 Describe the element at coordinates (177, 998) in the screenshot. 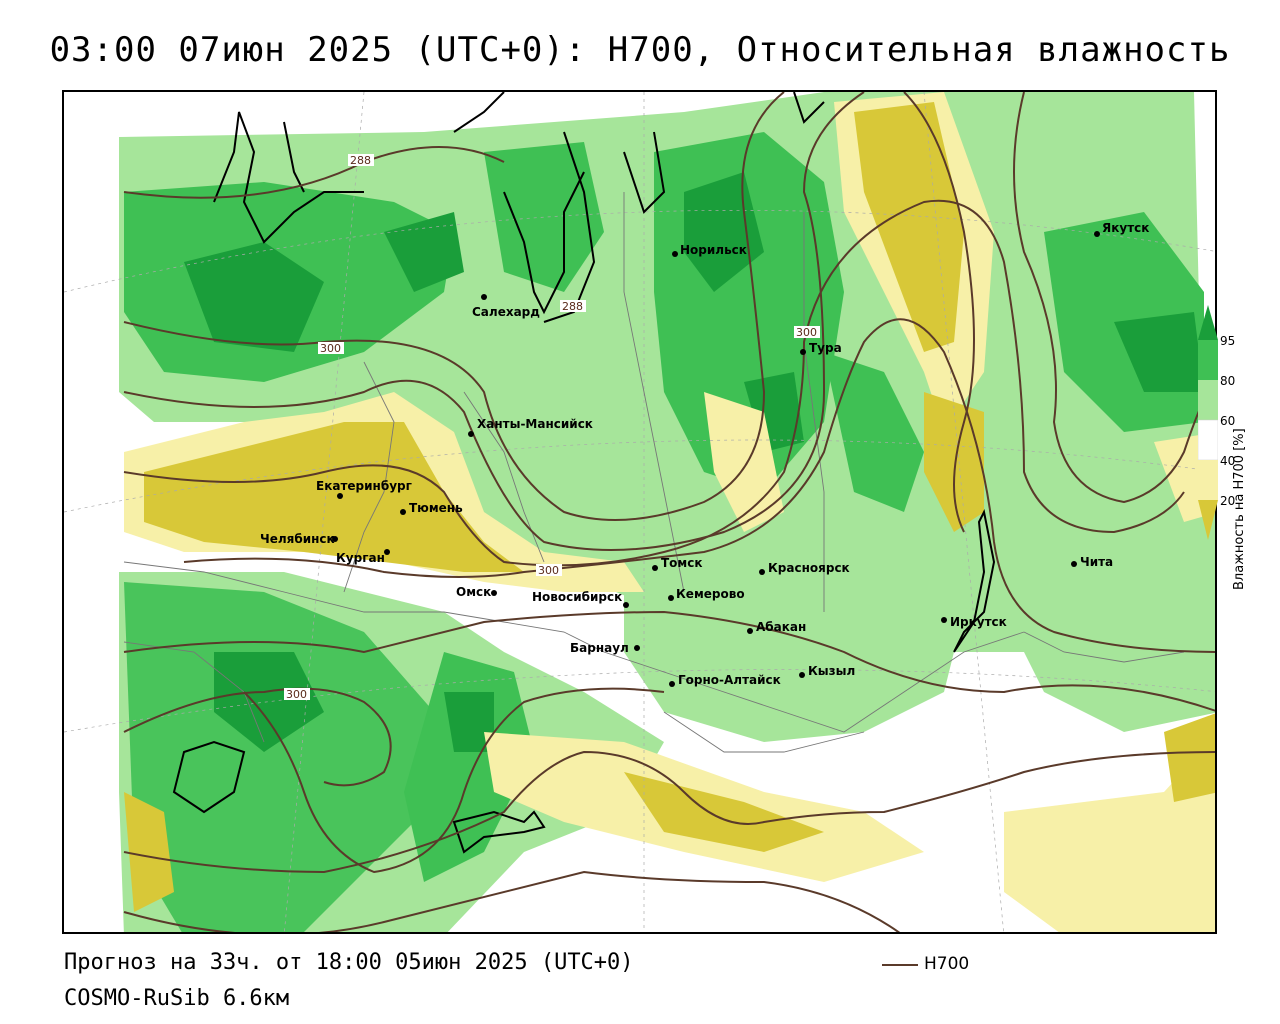

I see `model-info: COSMO-RuSib 6.6км` at that location.